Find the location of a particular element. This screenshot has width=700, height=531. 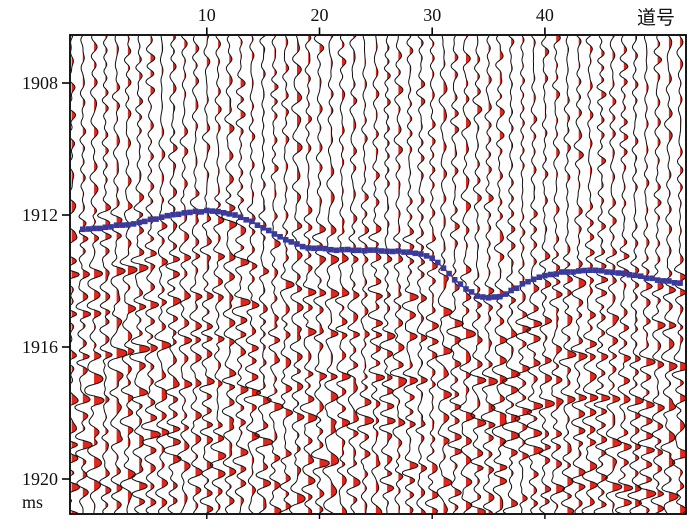

y-tick-label: 1908 is located at coordinates (40, 83).